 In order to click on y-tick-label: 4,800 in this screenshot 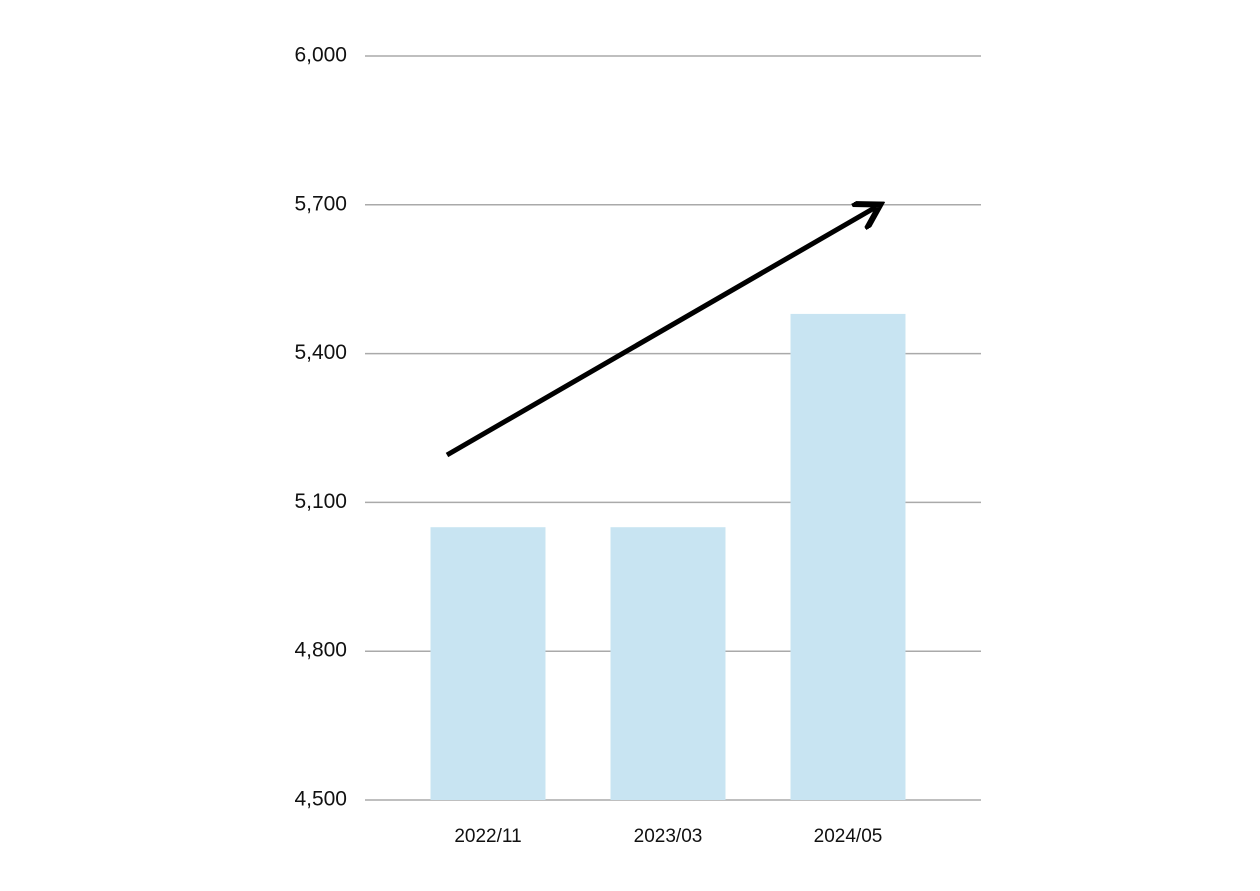, I will do `click(320, 650)`.